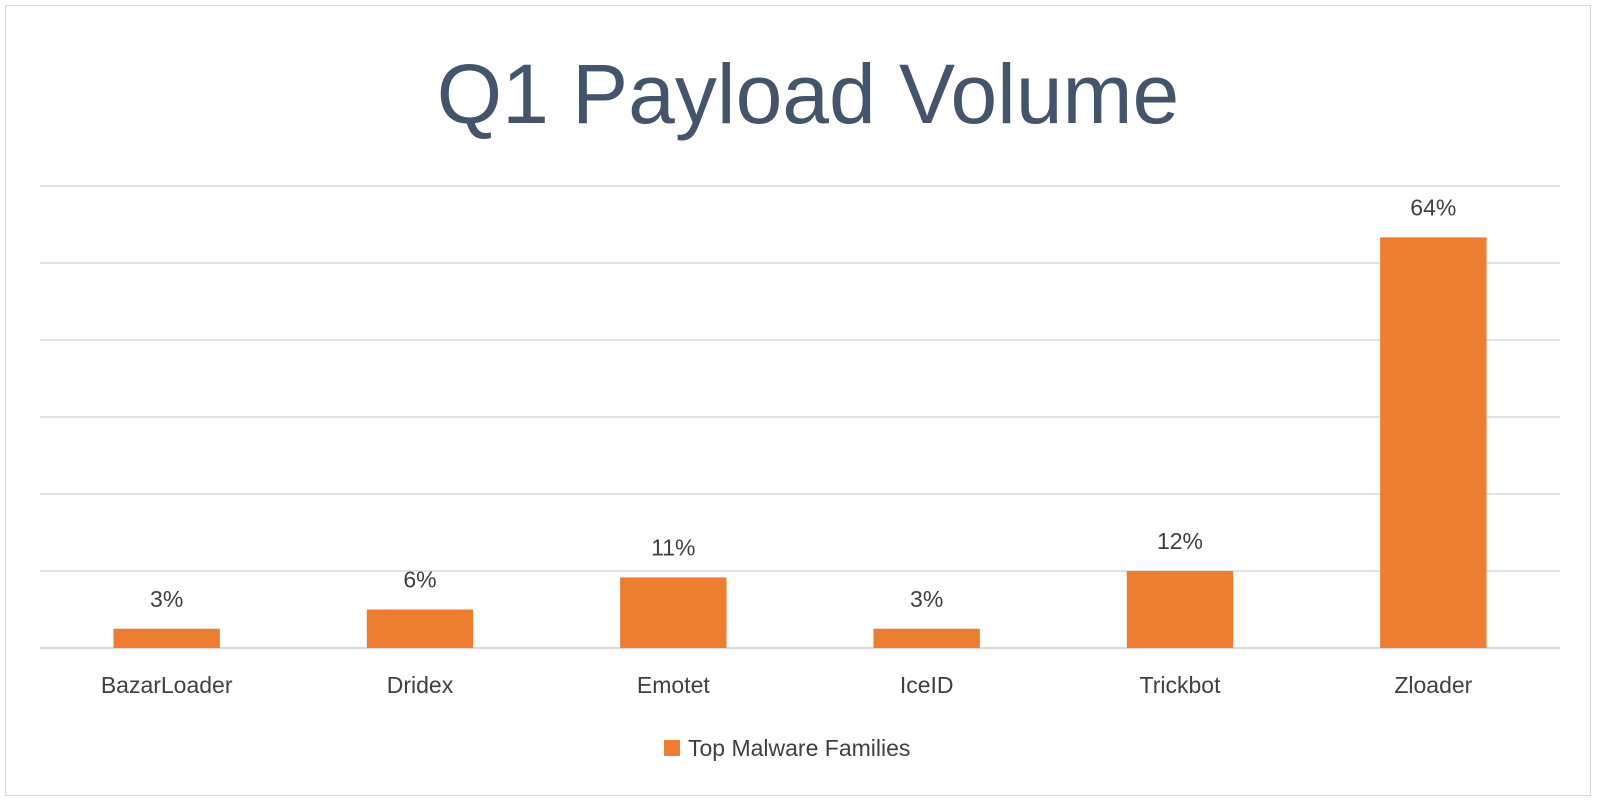 The height and width of the screenshot is (803, 1600). I want to click on bar-bazarloader, so click(166, 638).